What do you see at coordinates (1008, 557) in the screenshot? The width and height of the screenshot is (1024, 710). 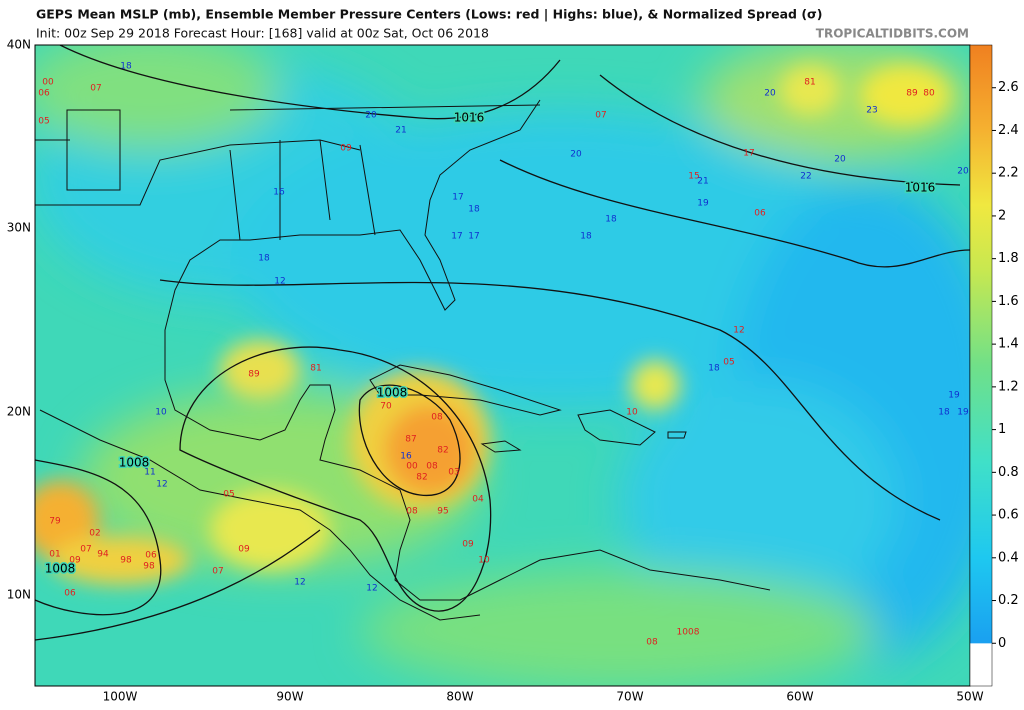 I see `colorbar-label: 0.4` at bounding box center [1008, 557].